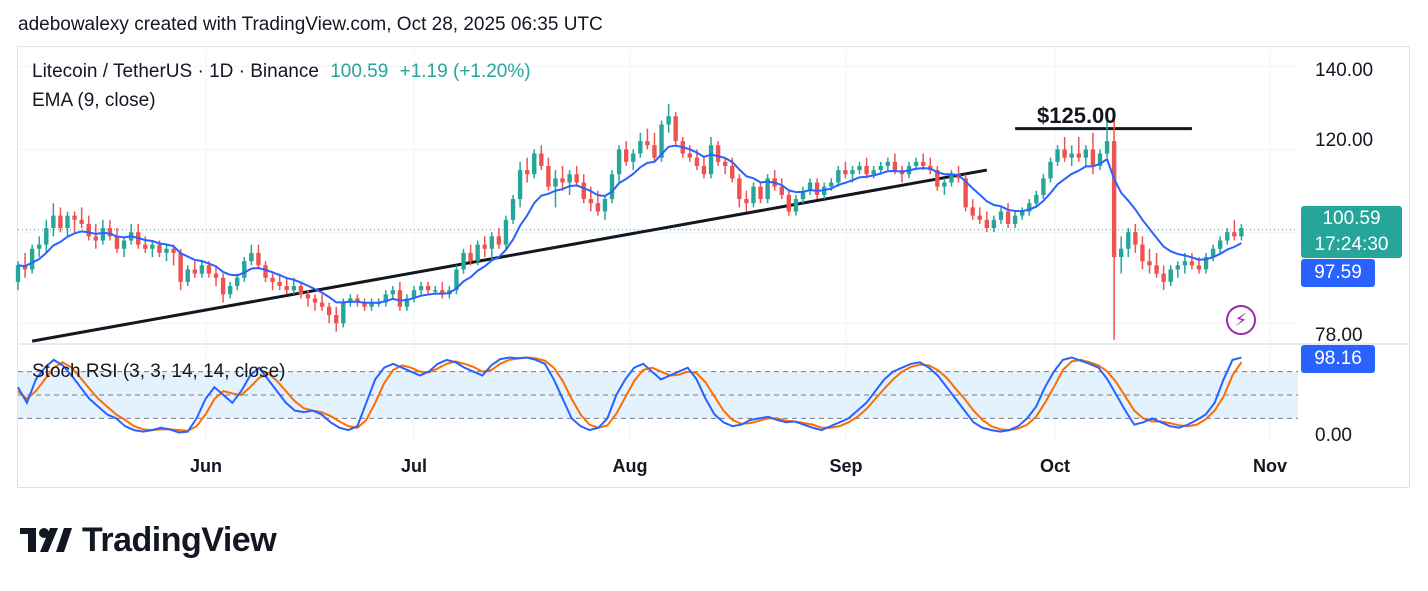 This screenshot has width=1428, height=591. Describe the element at coordinates (1241, 320) in the screenshot. I see `lightning-icon: ⚡` at that location.